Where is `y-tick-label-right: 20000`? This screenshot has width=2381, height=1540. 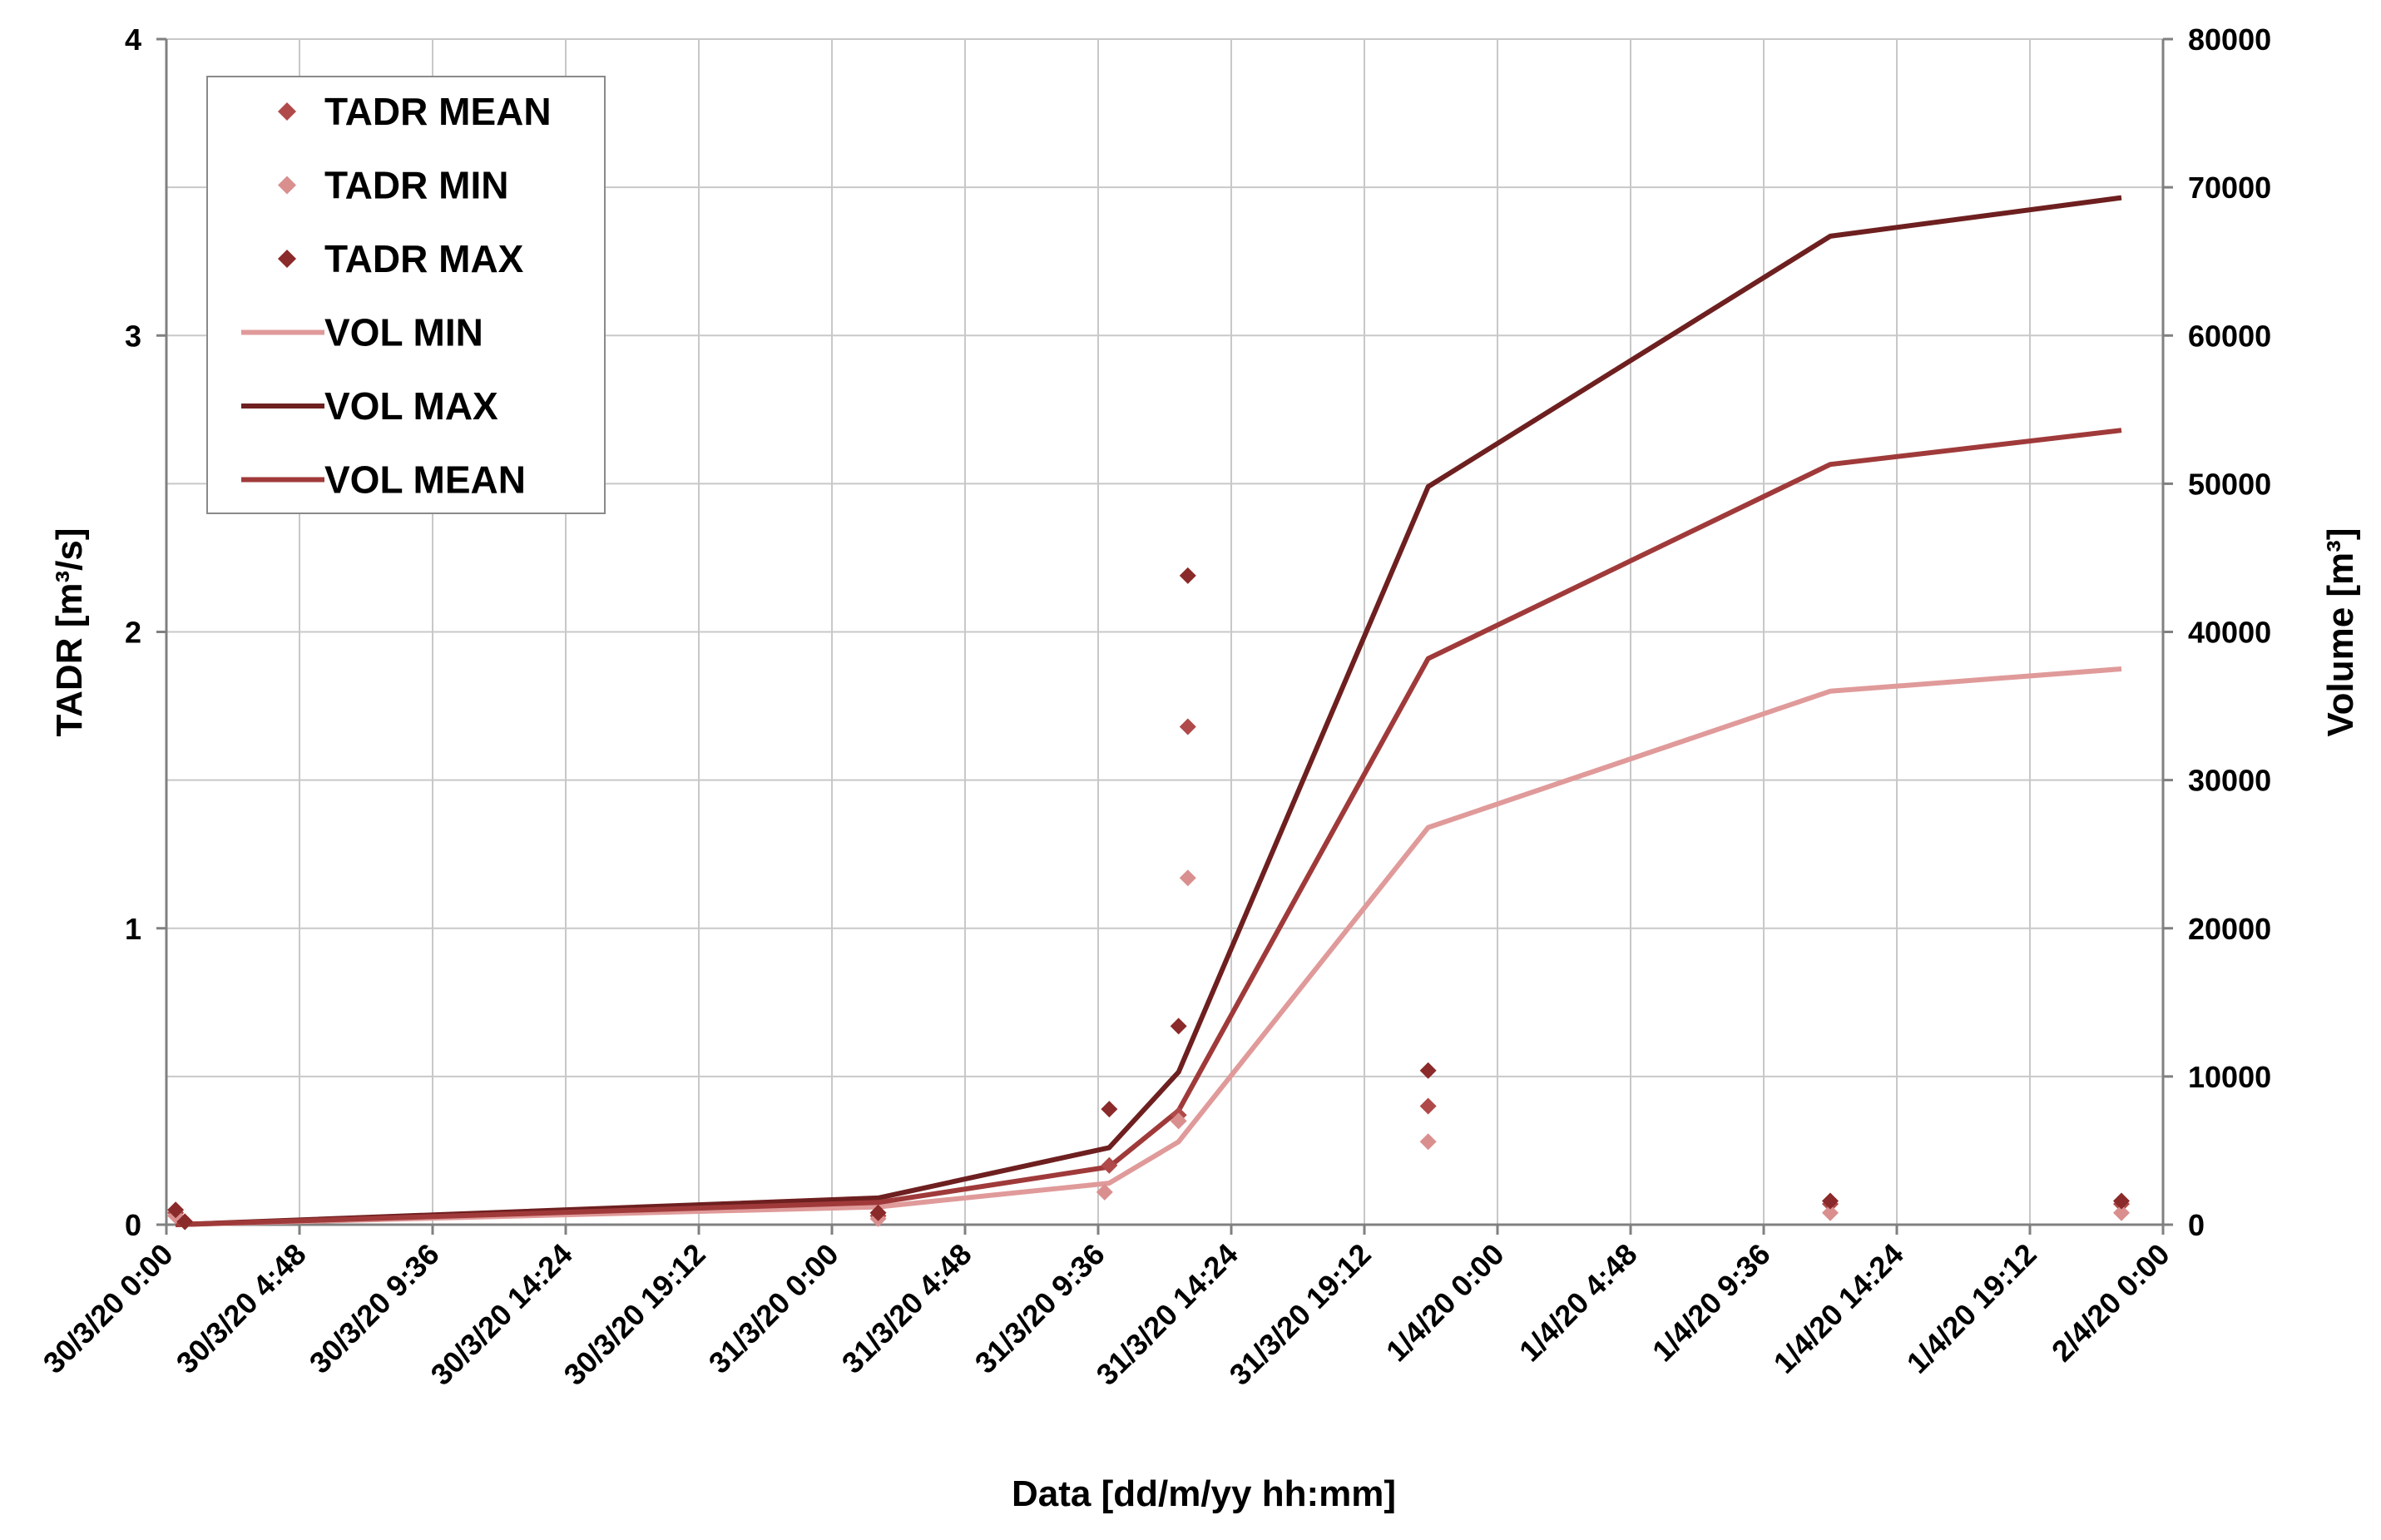
y-tick-label-right: 20000 is located at coordinates (2230, 929).